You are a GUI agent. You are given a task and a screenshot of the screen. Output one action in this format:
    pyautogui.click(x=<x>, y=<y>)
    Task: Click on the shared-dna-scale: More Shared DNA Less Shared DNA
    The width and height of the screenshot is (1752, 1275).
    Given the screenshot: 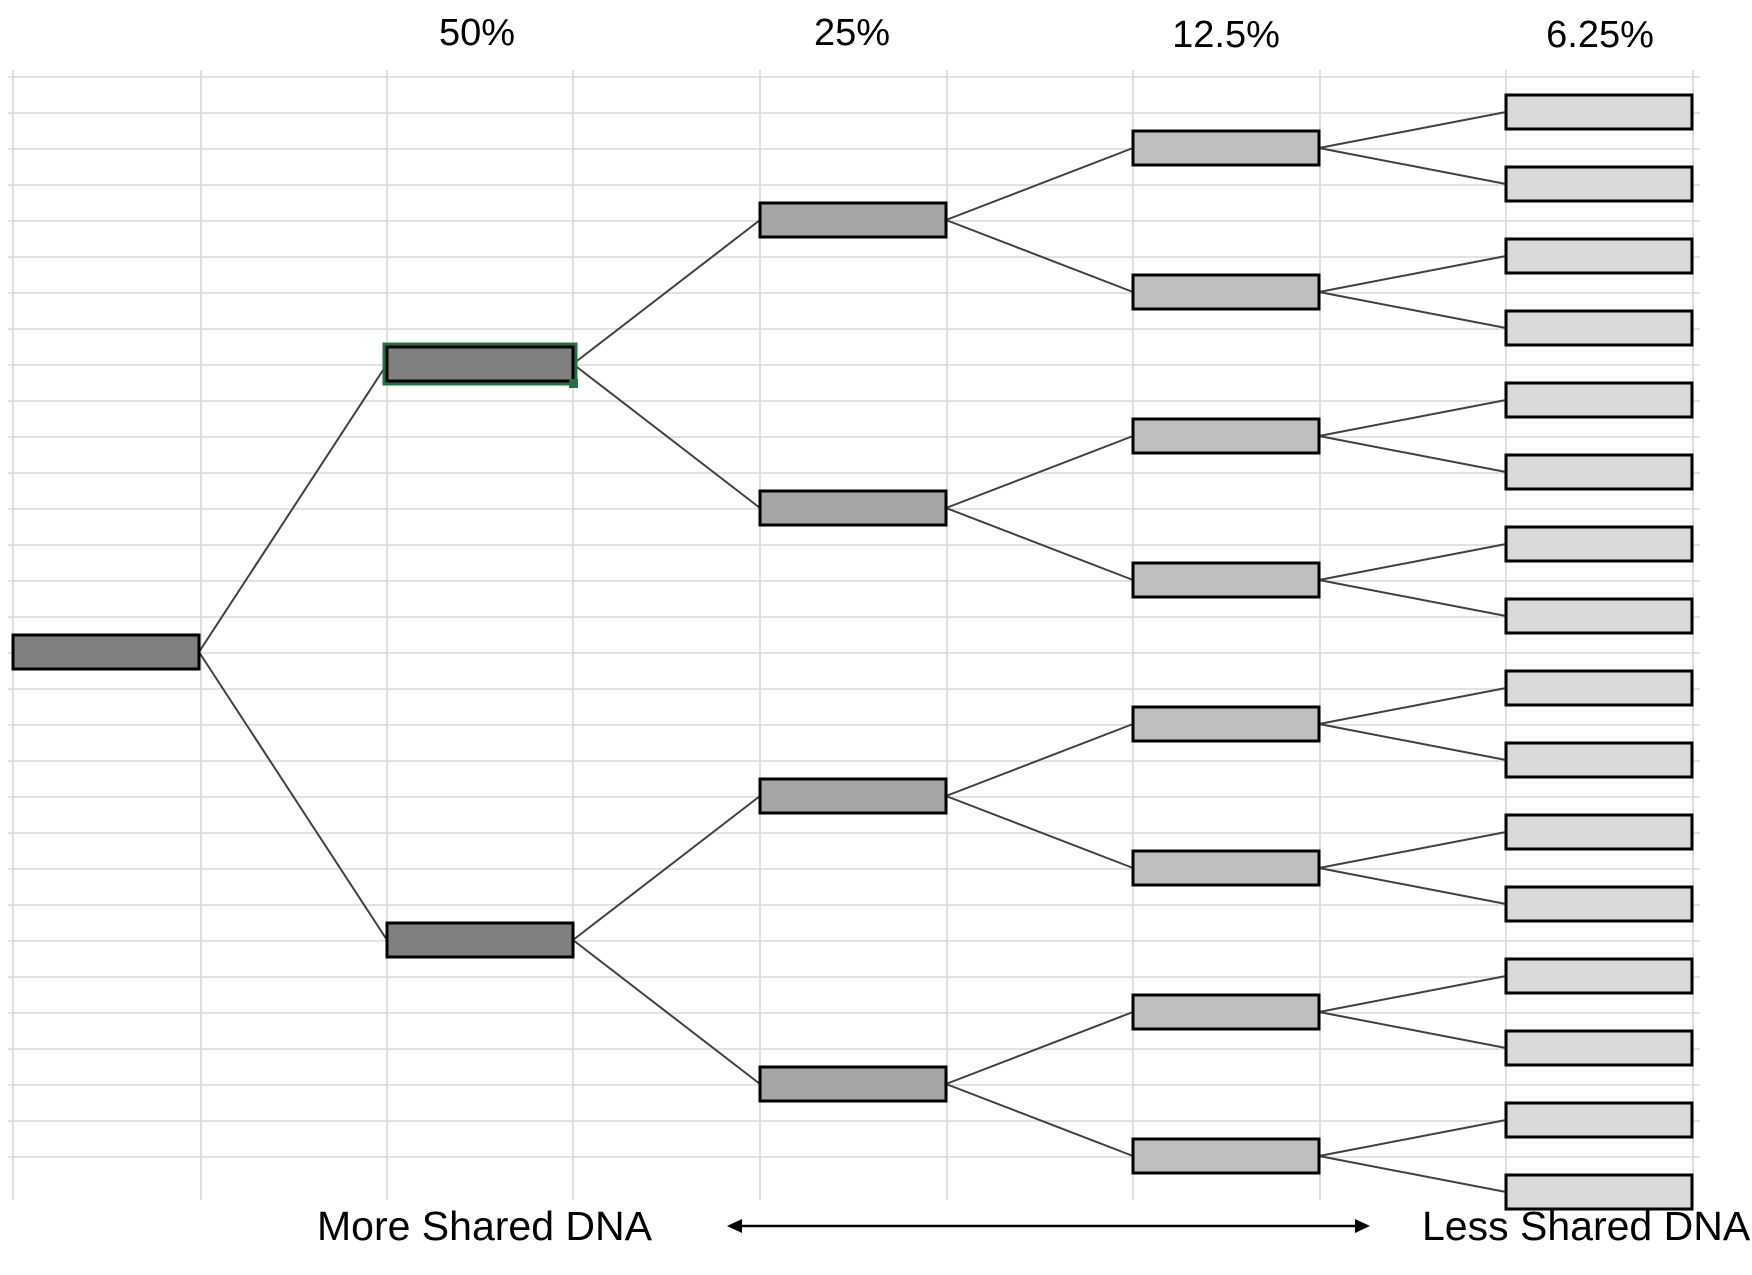 What is the action you would take?
    pyautogui.click(x=1034, y=1226)
    